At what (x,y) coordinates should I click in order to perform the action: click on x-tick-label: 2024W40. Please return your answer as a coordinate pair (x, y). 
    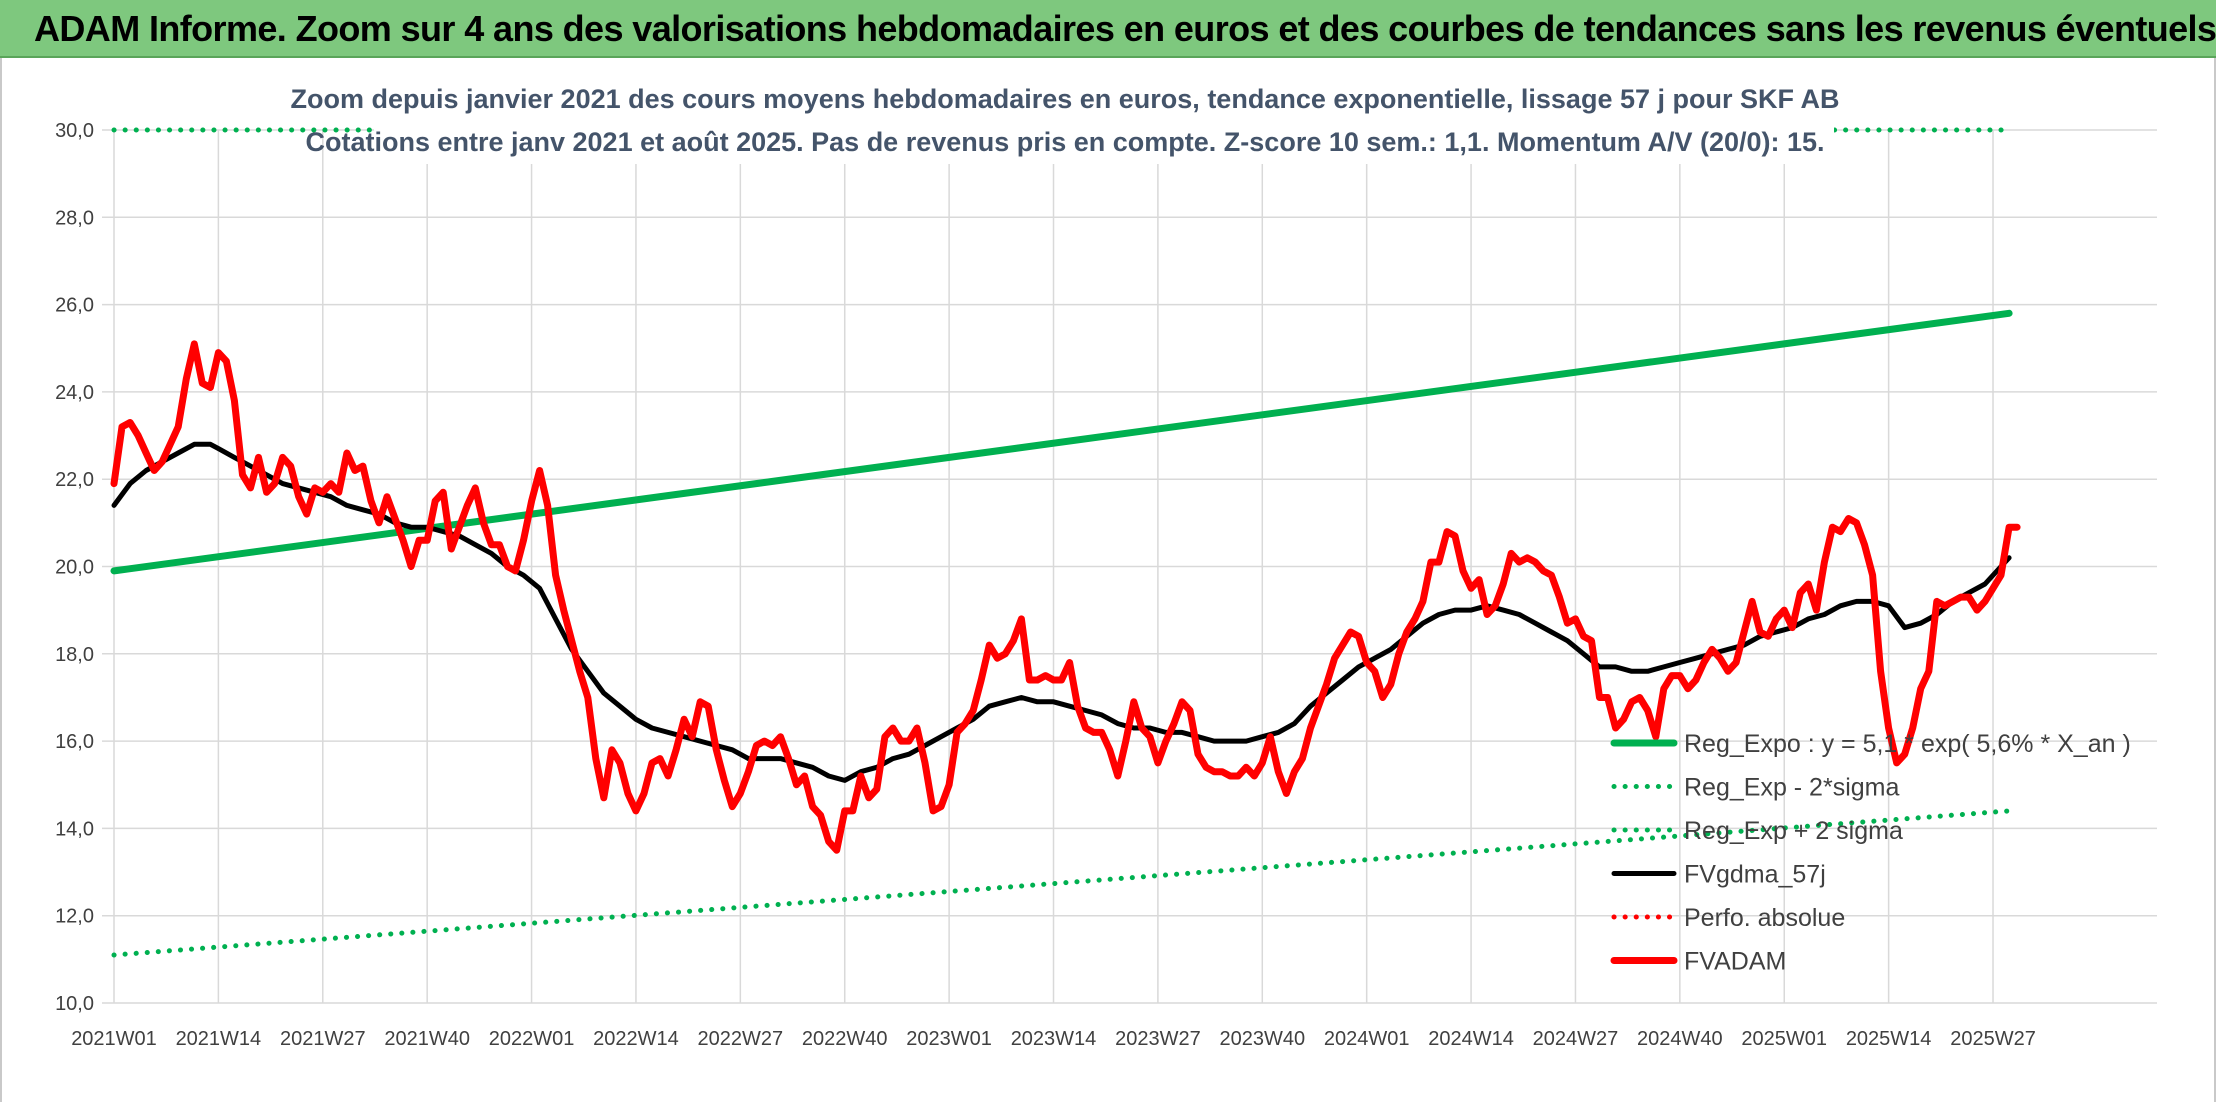
    Looking at the image, I should click on (1680, 1039).